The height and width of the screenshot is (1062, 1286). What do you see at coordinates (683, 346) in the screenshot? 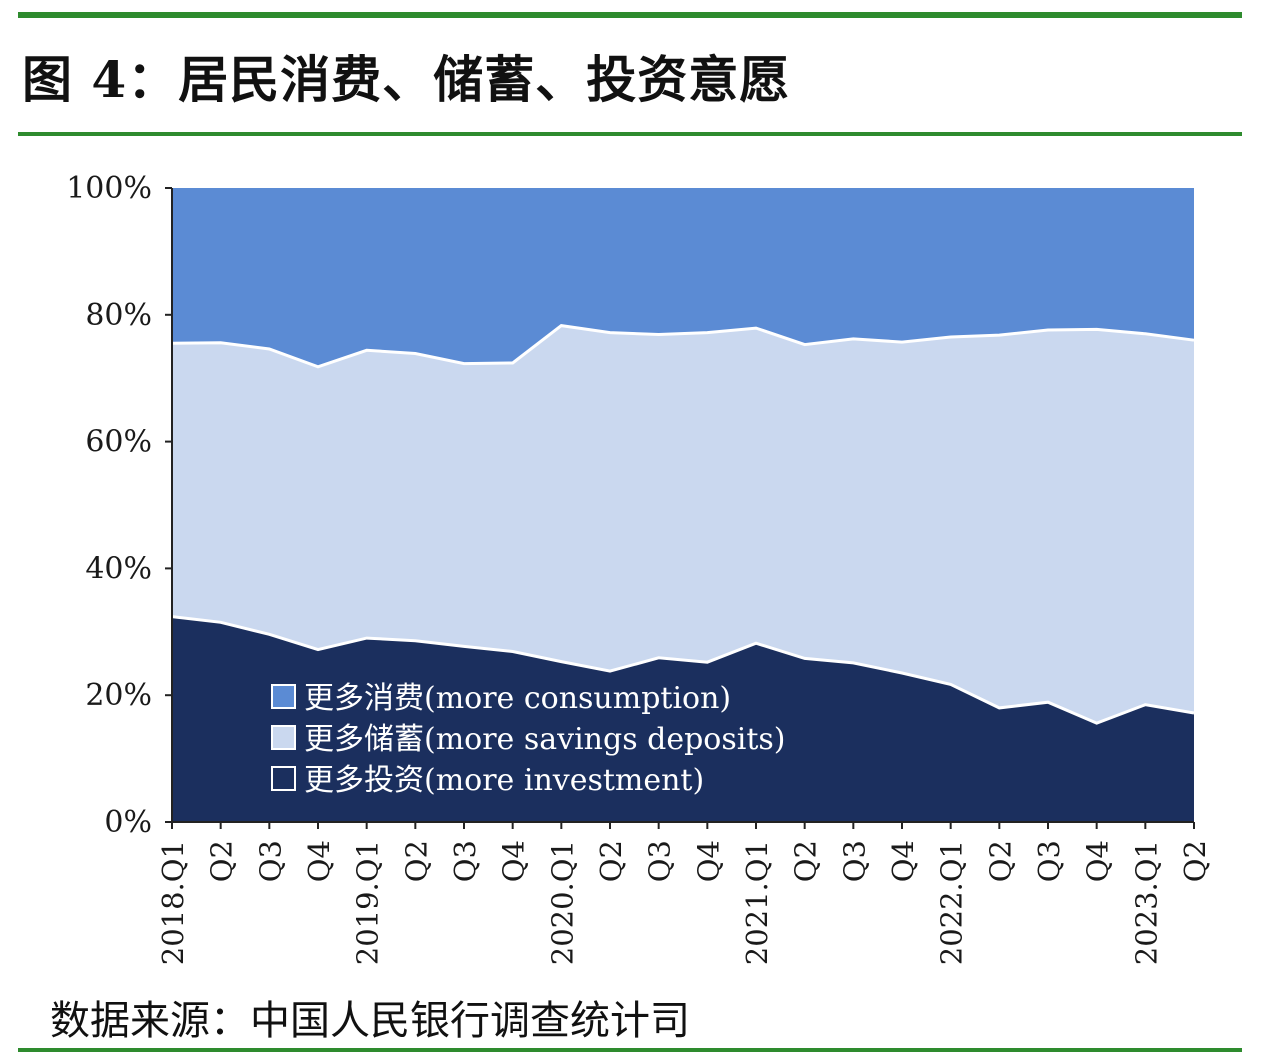
I see `boundary-line-consumption-savings` at bounding box center [683, 346].